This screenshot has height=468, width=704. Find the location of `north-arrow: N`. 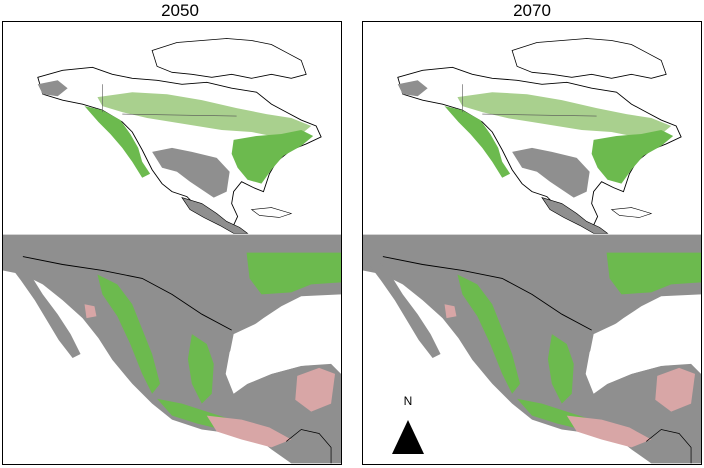

north-arrow: N is located at coordinates (408, 425).